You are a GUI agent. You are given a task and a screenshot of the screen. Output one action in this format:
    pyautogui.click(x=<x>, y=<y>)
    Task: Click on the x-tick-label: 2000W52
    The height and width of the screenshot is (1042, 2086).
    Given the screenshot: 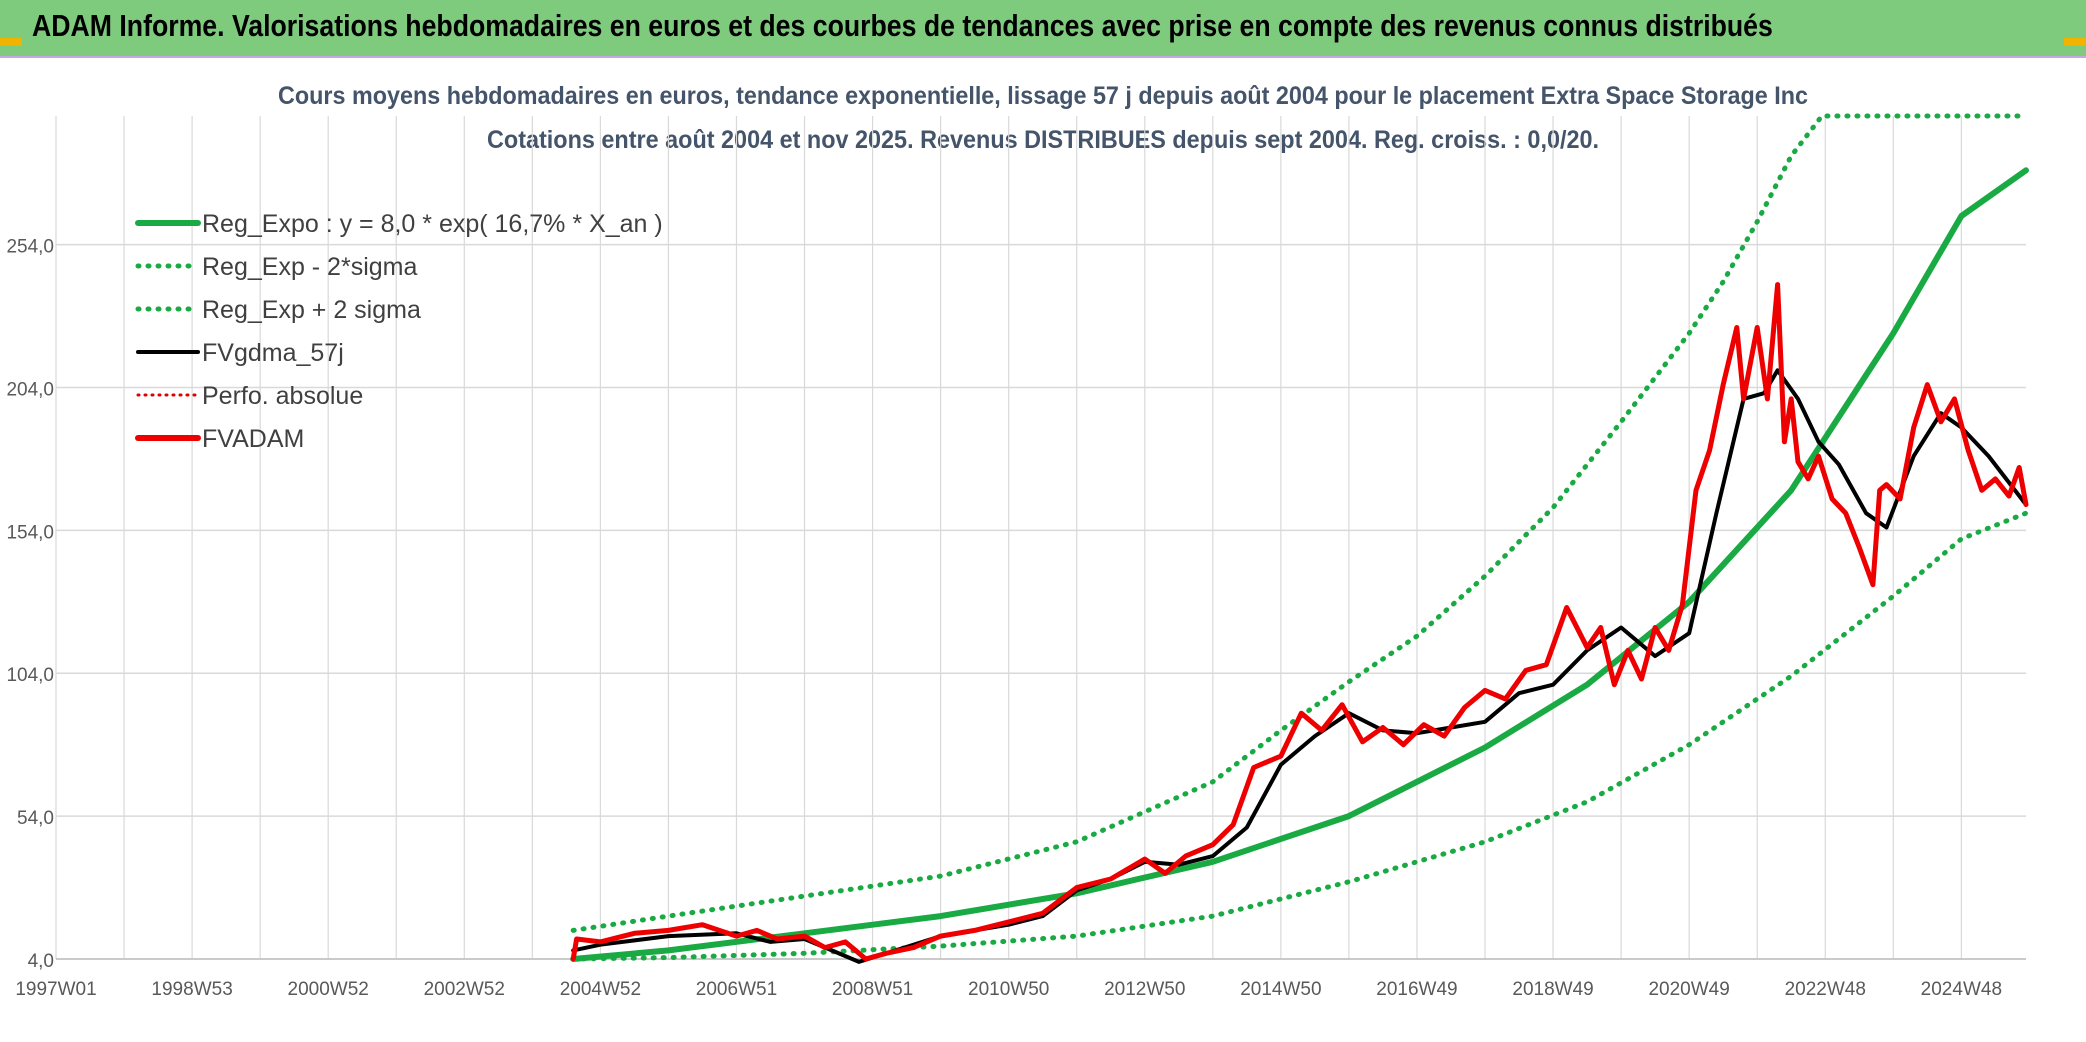 What is the action you would take?
    pyautogui.click(x=328, y=989)
    